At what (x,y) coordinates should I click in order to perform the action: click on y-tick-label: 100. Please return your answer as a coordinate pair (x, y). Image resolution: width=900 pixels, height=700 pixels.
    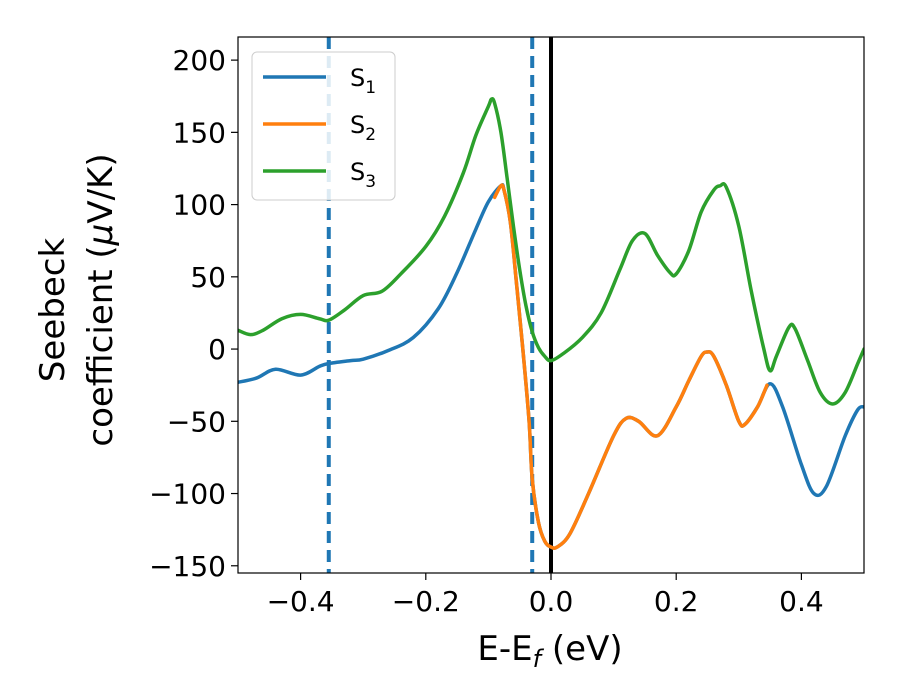
    Looking at the image, I should click on (199, 205).